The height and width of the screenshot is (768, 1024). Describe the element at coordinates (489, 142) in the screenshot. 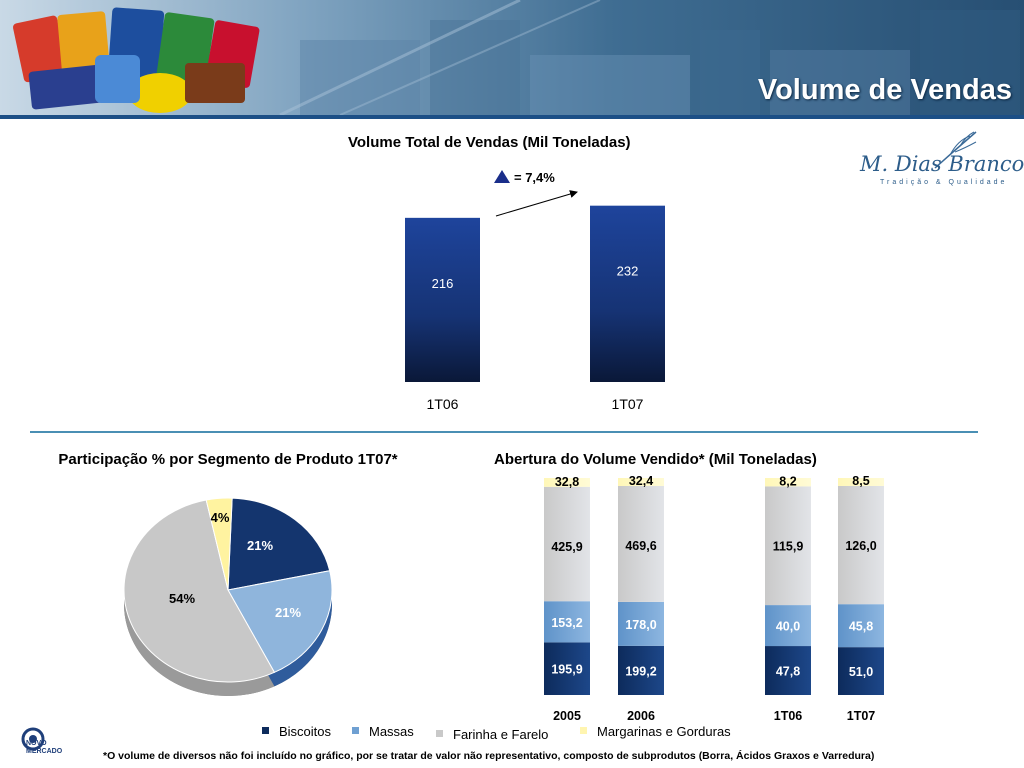

I see `total-volume-title: Volume Total de Vendas (Mil Toneladas)` at that location.